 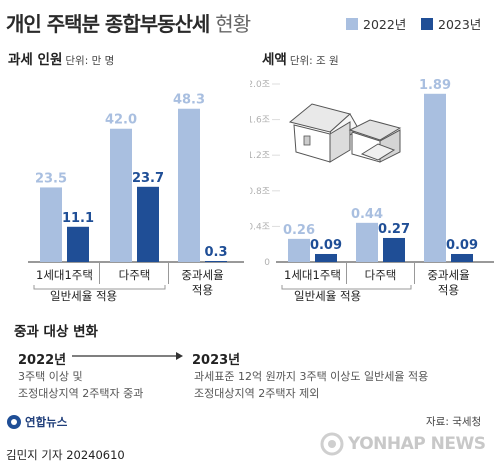 I want to click on before-description: 3주택 이상 및 조정대상지역 2주택자 중과, so click(x=80, y=385).